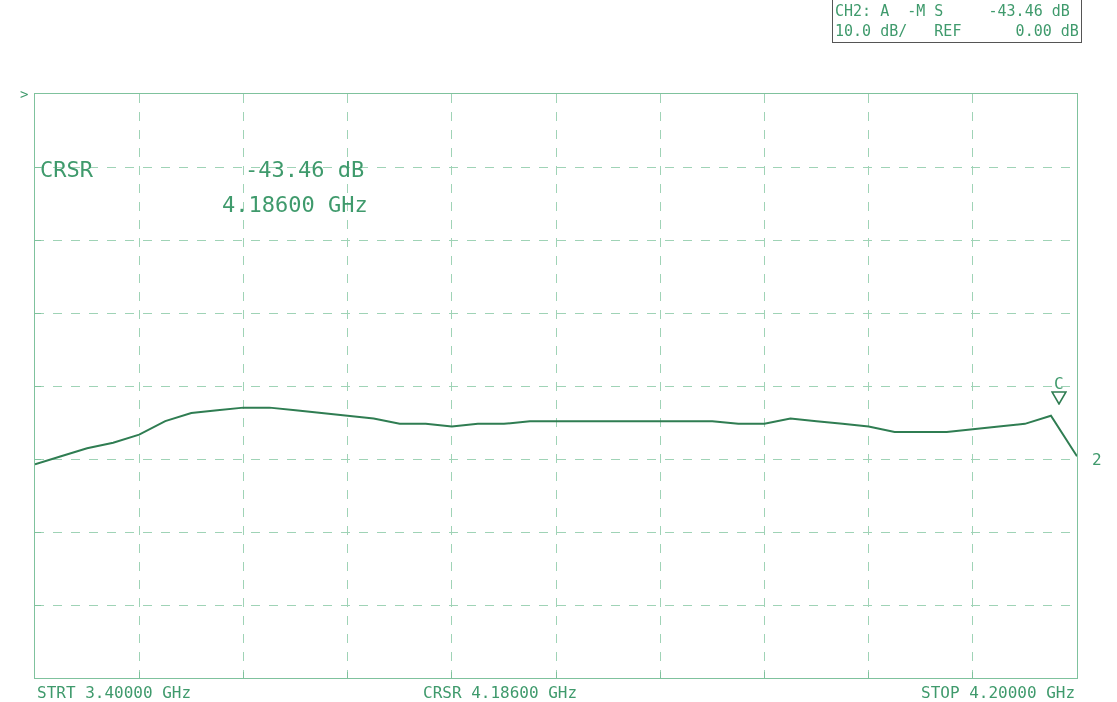 The image size is (1117, 702). I want to click on text: 4.18600 GHz, so click(295, 204).